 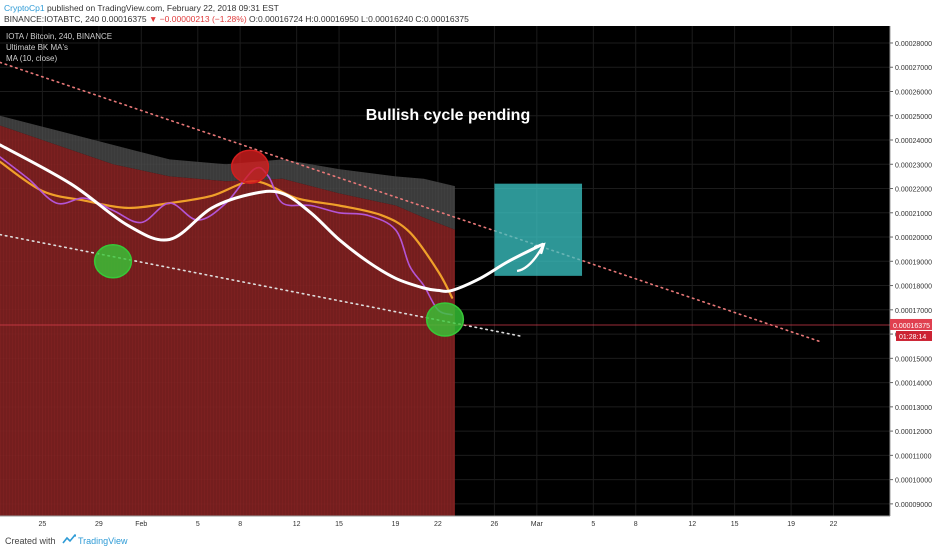 I want to click on last-price-label-bg, so click(x=911, y=324).